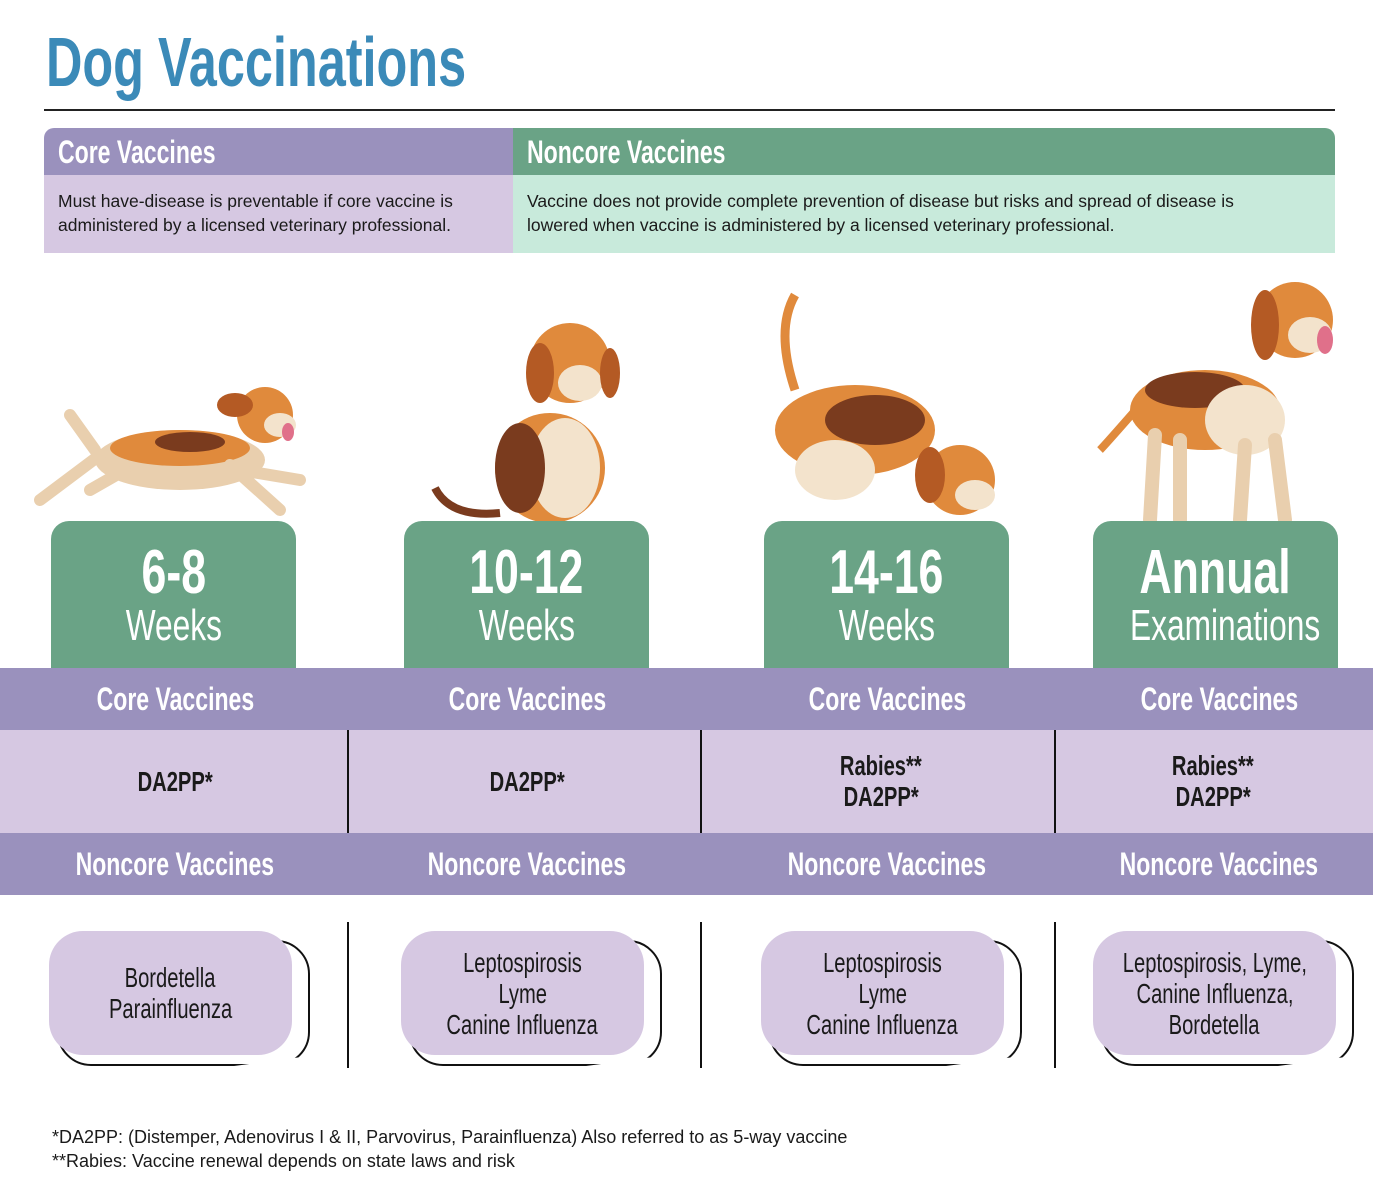 The width and height of the screenshot is (1373, 1200). What do you see at coordinates (1215, 572) in the screenshot?
I see `stage-age: Annual` at bounding box center [1215, 572].